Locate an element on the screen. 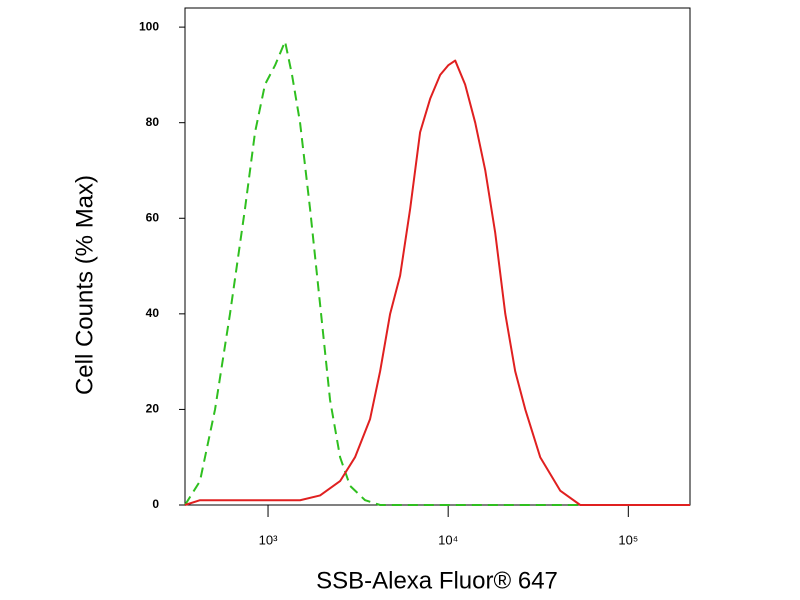  y-axis-title: Cell Counts (% Max) is located at coordinates (84, 285).